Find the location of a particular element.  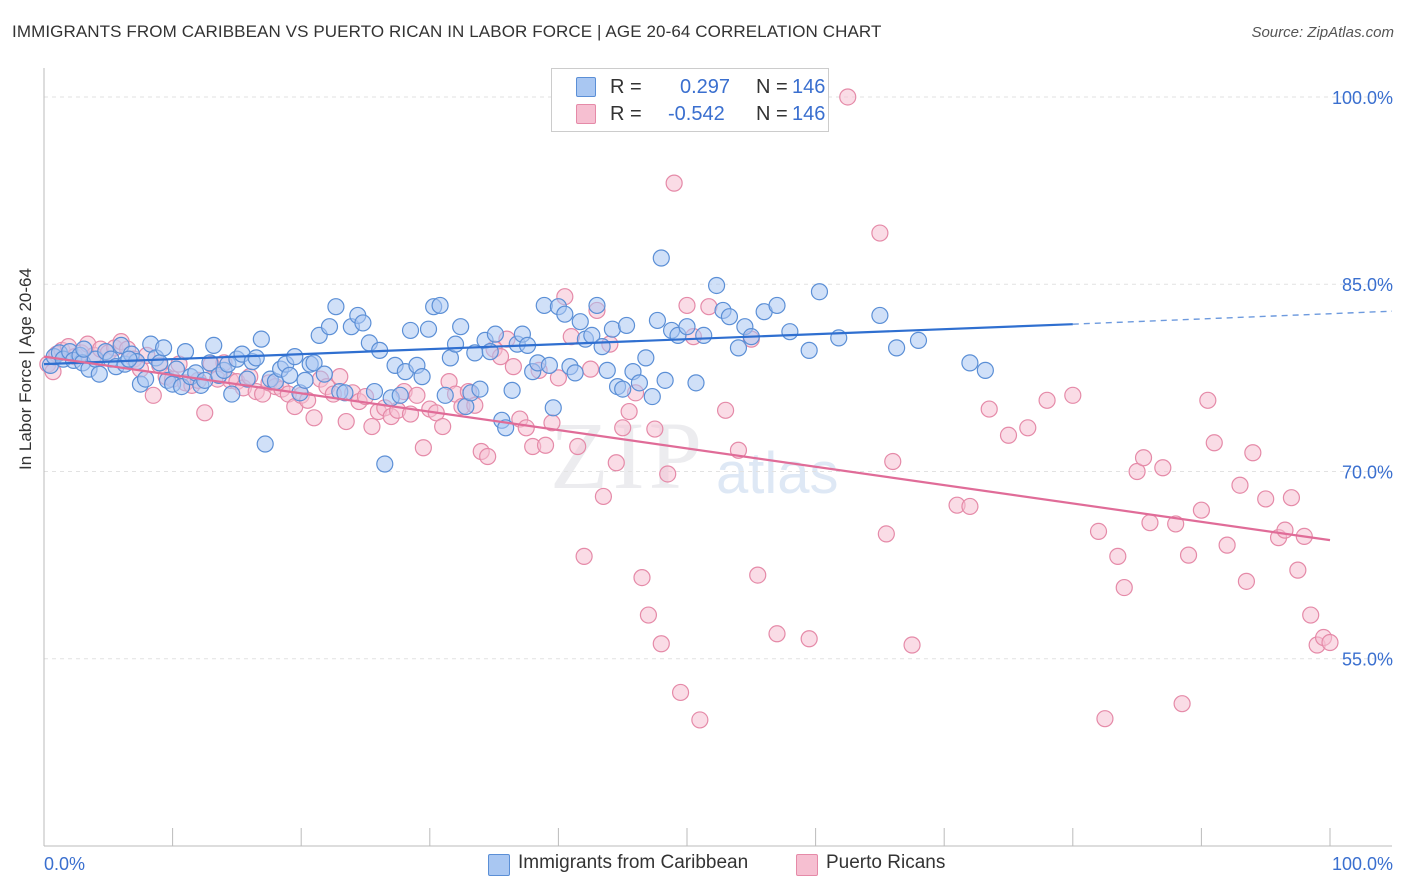

bottom-legend-label: Immigrants from Caribbean is located at coordinates (633, 862).